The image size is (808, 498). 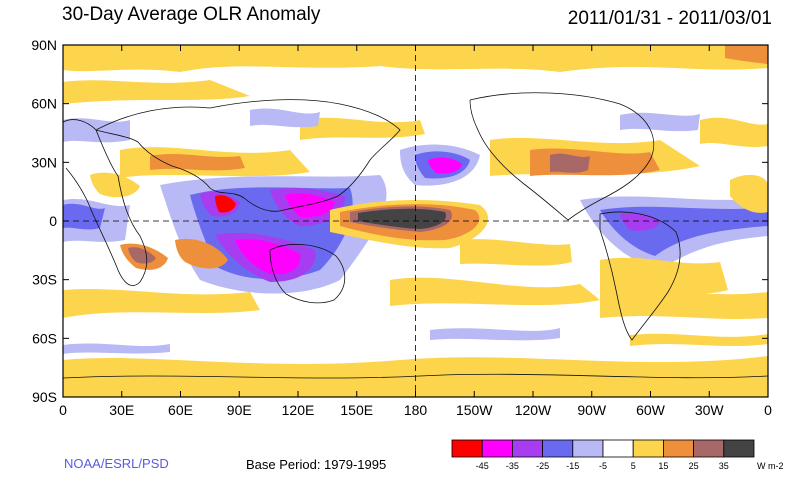 What do you see at coordinates (44, 397) in the screenshot?
I see `lat-tick-label: 90S` at bounding box center [44, 397].